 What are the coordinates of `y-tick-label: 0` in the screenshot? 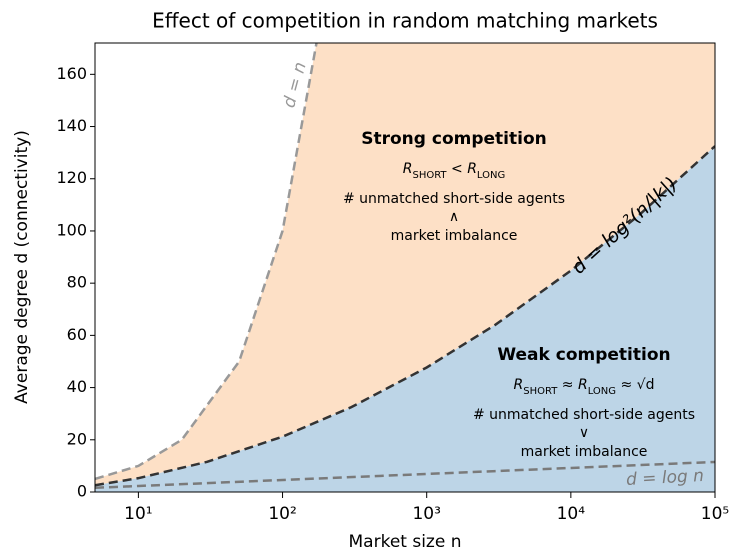 It's located at (82, 491).